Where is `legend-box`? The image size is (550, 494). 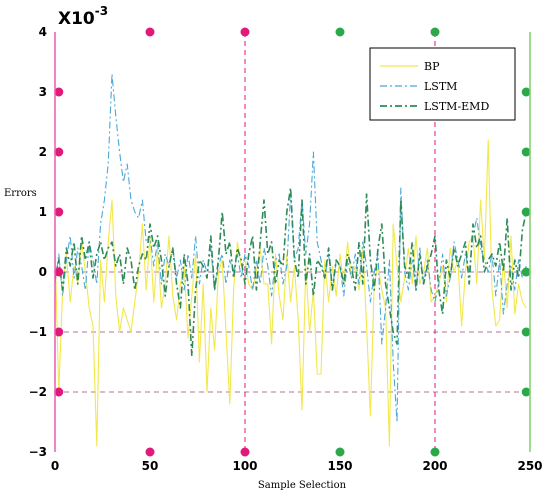 legend-box is located at coordinates (442, 84).